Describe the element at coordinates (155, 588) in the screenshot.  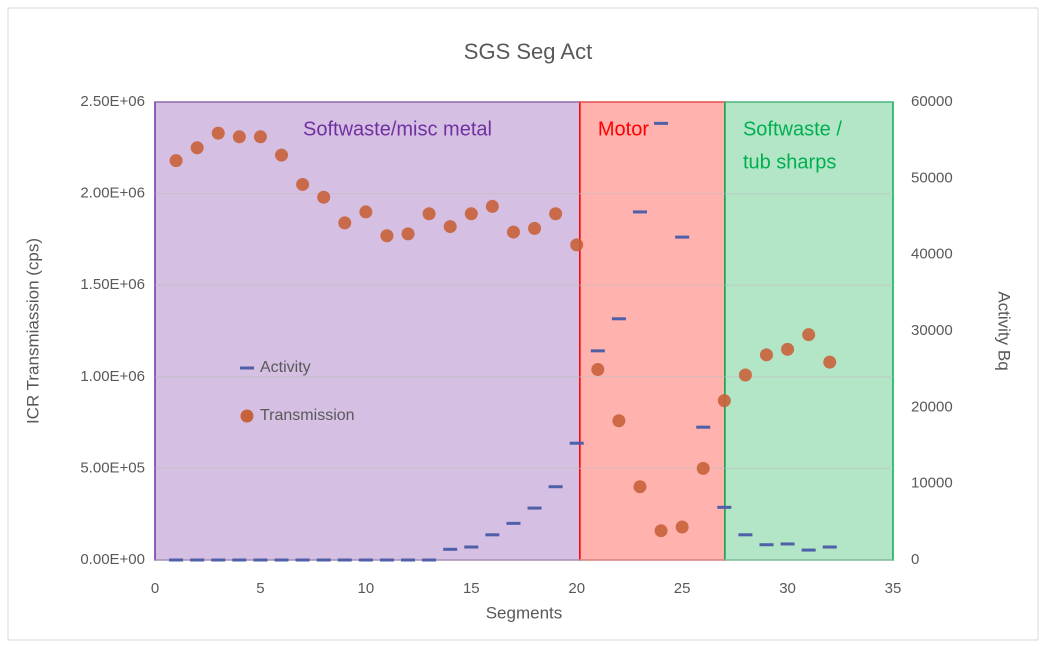
I see `x-tick-label: 0` at that location.